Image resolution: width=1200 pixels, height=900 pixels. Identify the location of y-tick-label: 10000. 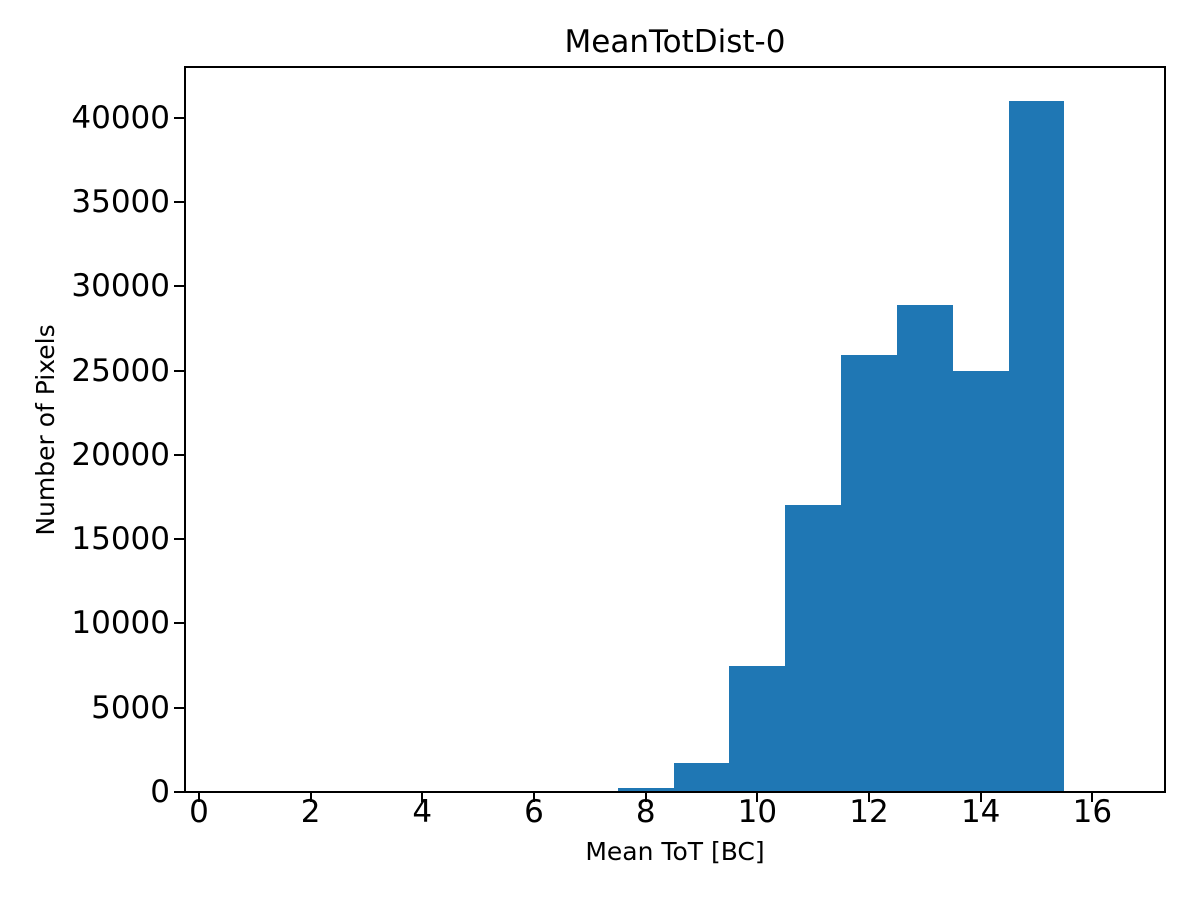
(120, 623).